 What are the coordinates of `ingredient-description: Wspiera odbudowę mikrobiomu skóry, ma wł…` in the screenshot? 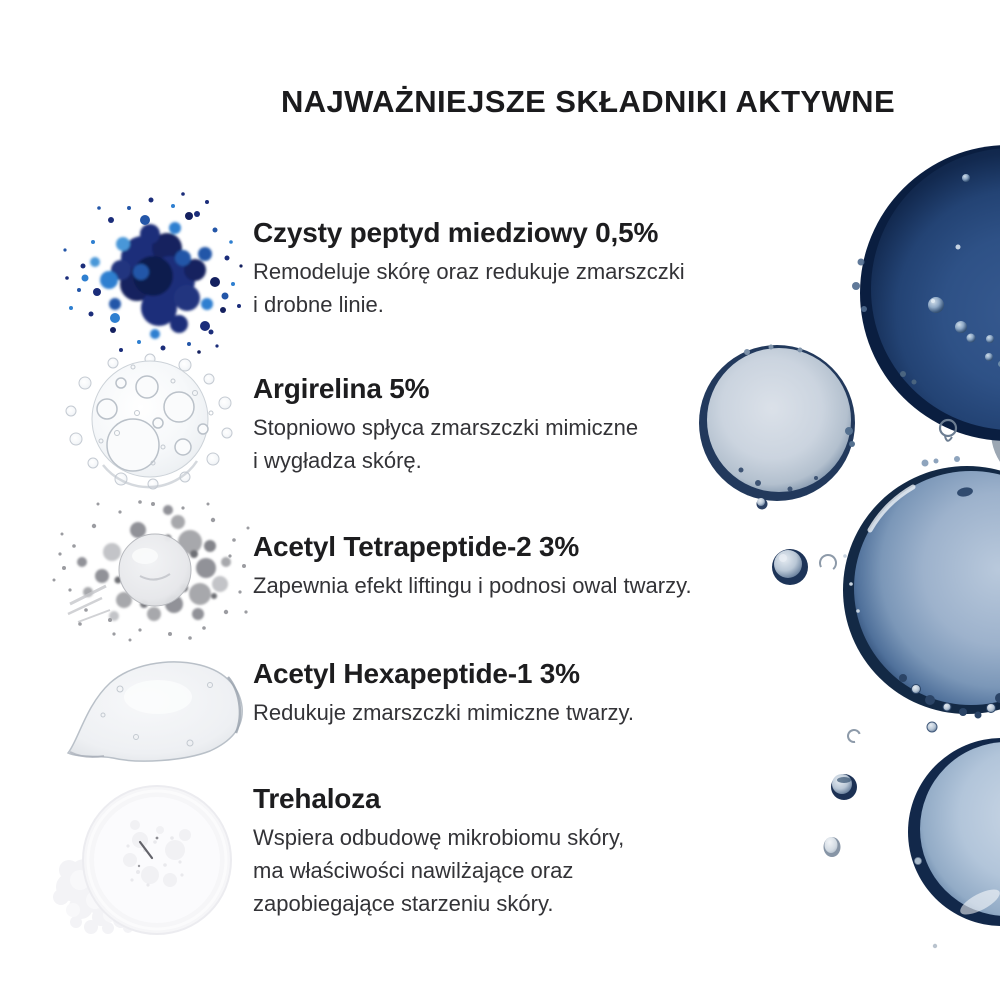 It's located at (503, 870).